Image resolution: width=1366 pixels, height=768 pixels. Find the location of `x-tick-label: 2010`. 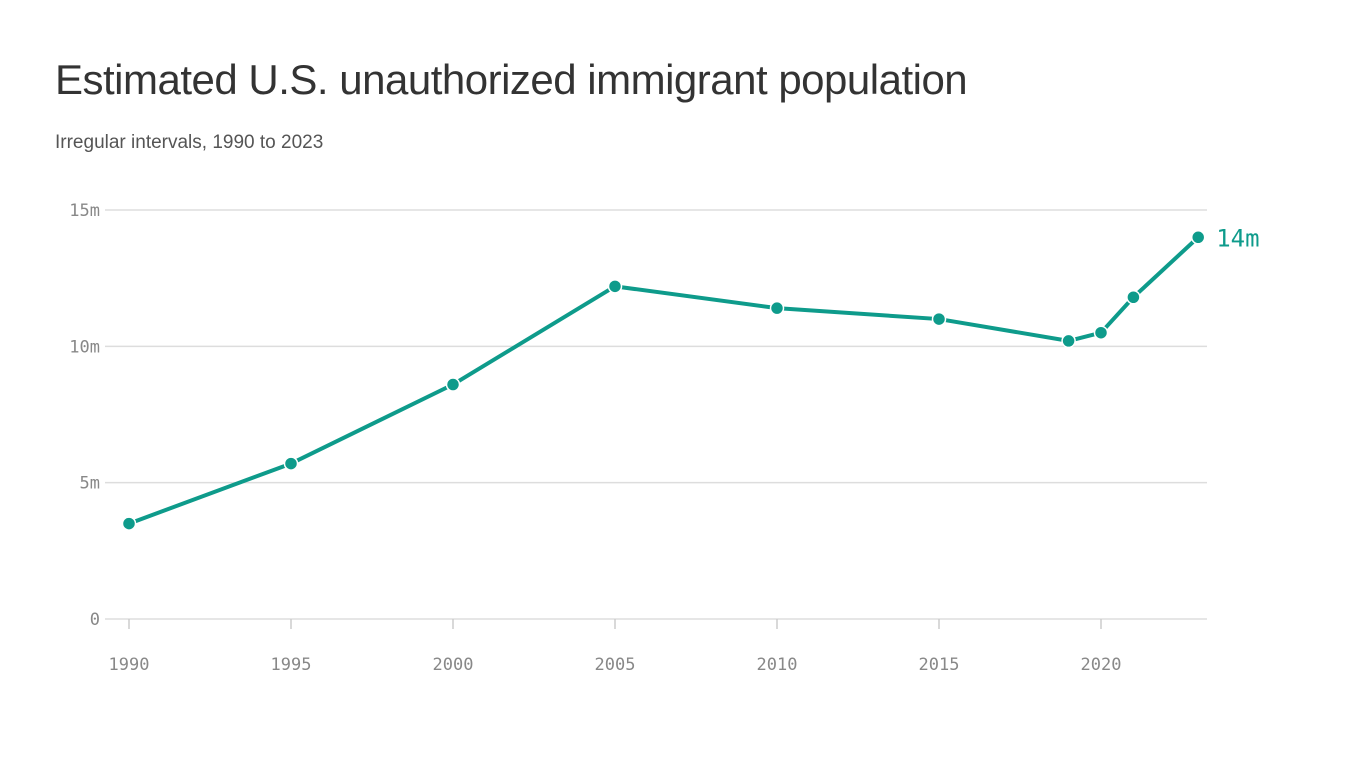

x-tick-label: 2010 is located at coordinates (777, 665).